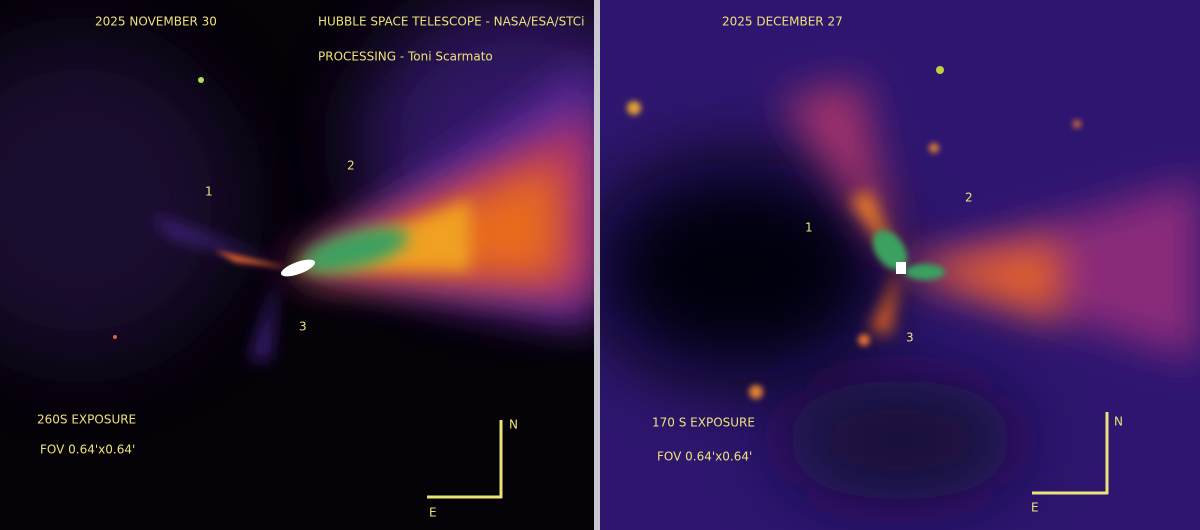 This screenshot has width=1200, height=530. What do you see at coordinates (782, 22) in the screenshot?
I see `date: 2025 DECEMBER 27` at bounding box center [782, 22].